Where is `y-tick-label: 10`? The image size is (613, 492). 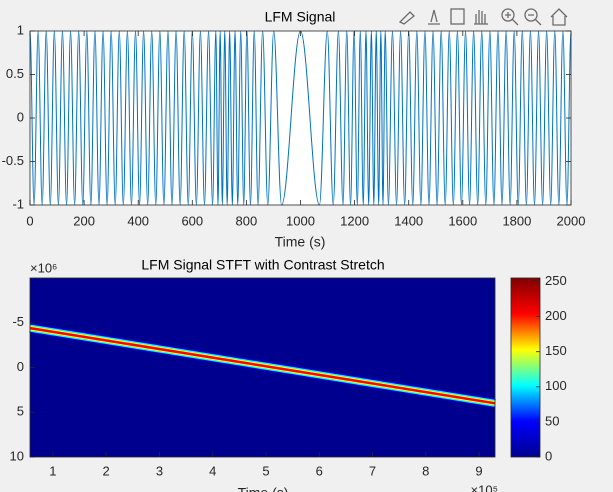 y-tick-label: 10 is located at coordinates (17, 455).